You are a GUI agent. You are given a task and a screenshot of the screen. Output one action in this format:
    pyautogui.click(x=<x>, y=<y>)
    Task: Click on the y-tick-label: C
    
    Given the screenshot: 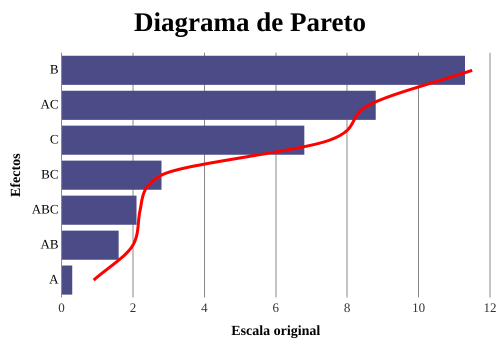 What is the action you would take?
    pyautogui.click(x=54, y=139)
    